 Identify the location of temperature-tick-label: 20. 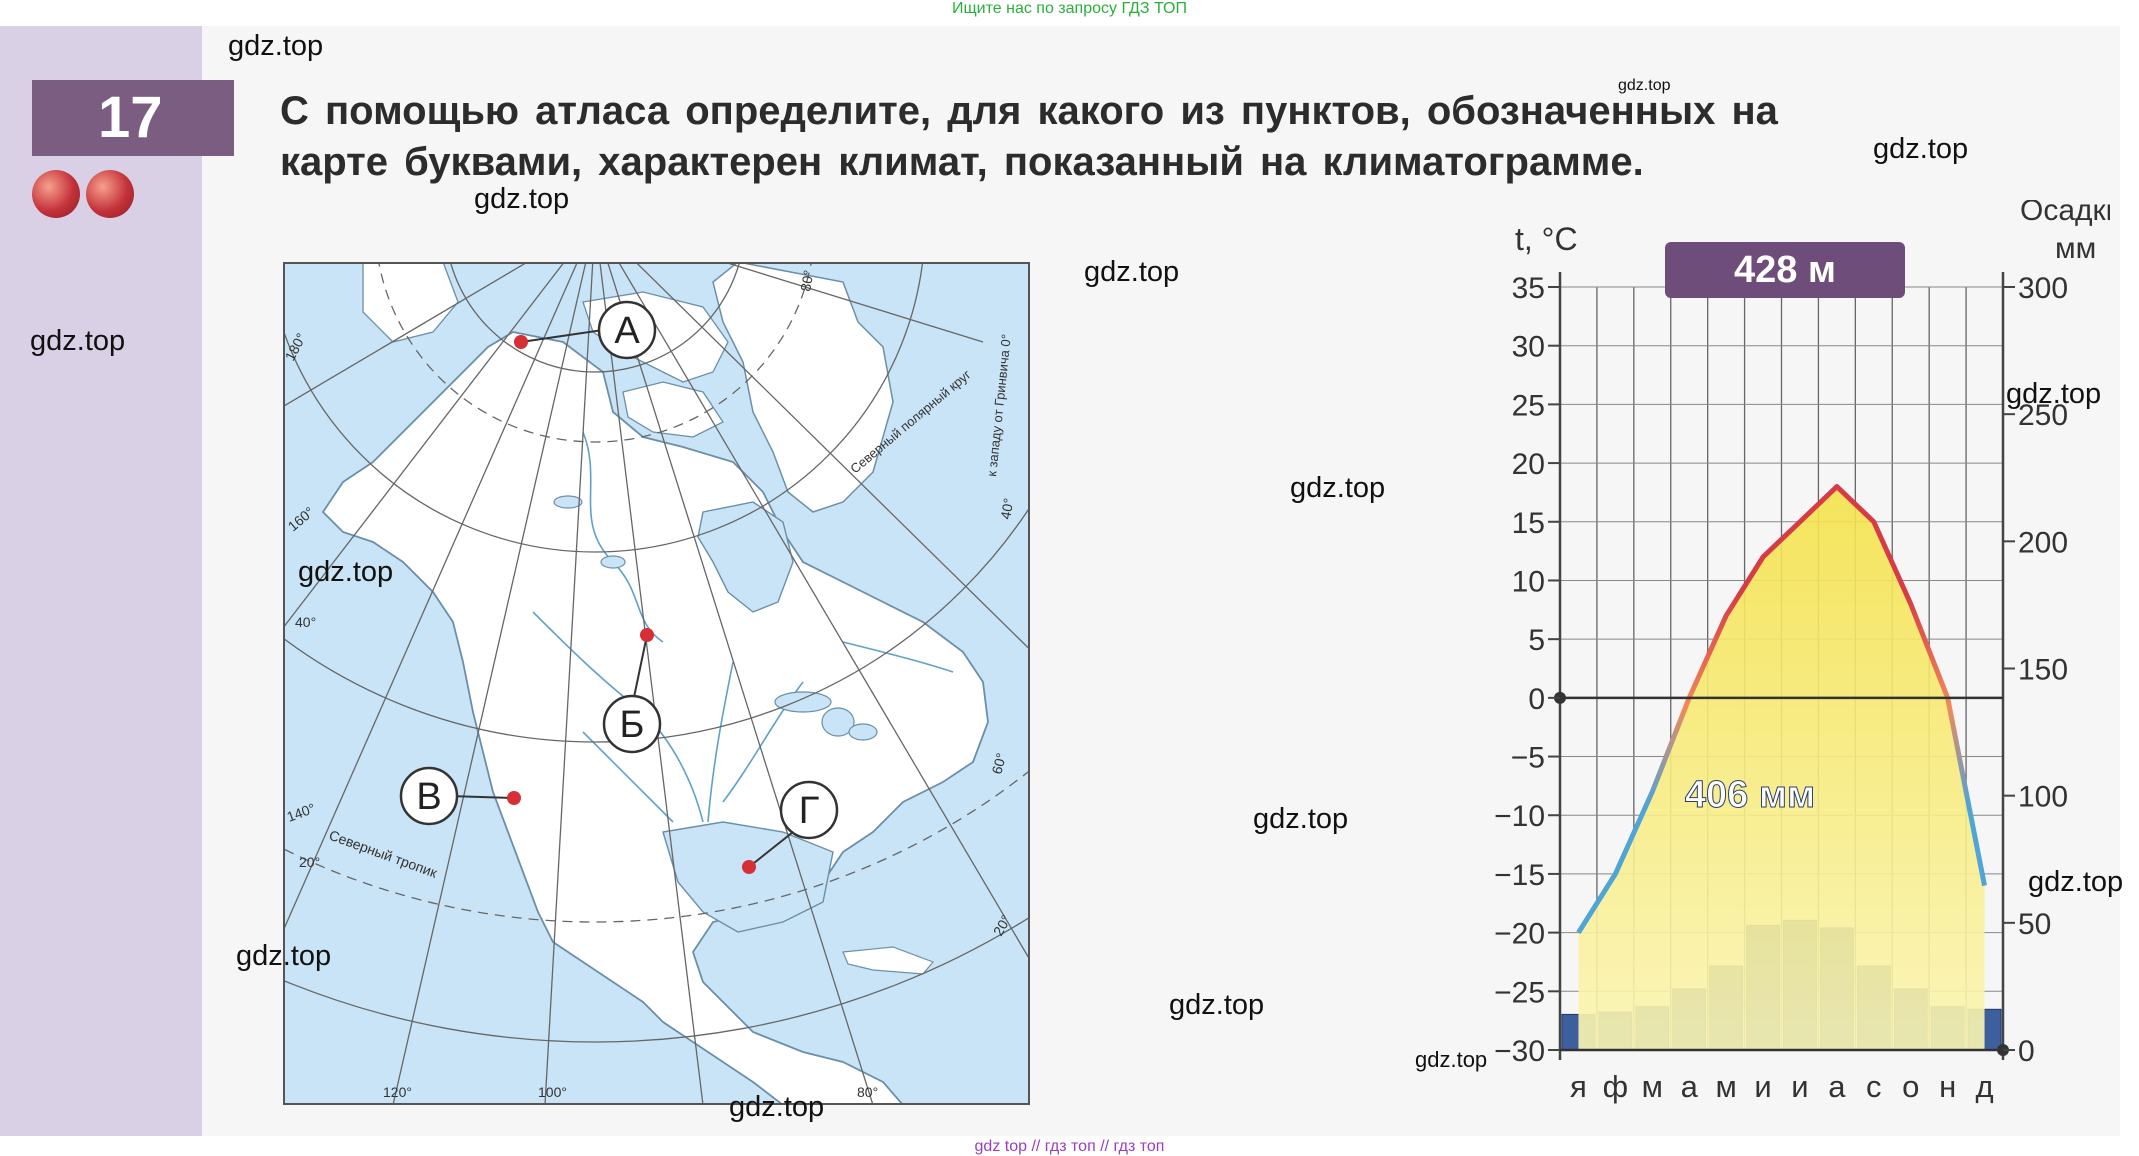
(1528, 464).